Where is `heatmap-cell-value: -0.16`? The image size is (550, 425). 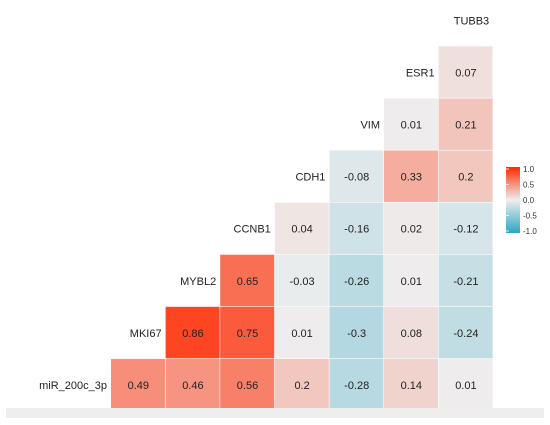
heatmap-cell-value: -0.16 is located at coordinates (356, 230).